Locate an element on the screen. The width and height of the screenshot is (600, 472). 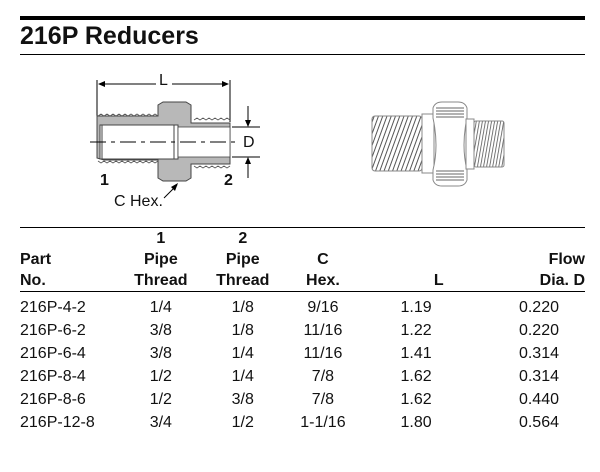
header-cell: L is located at coordinates (438, 280).